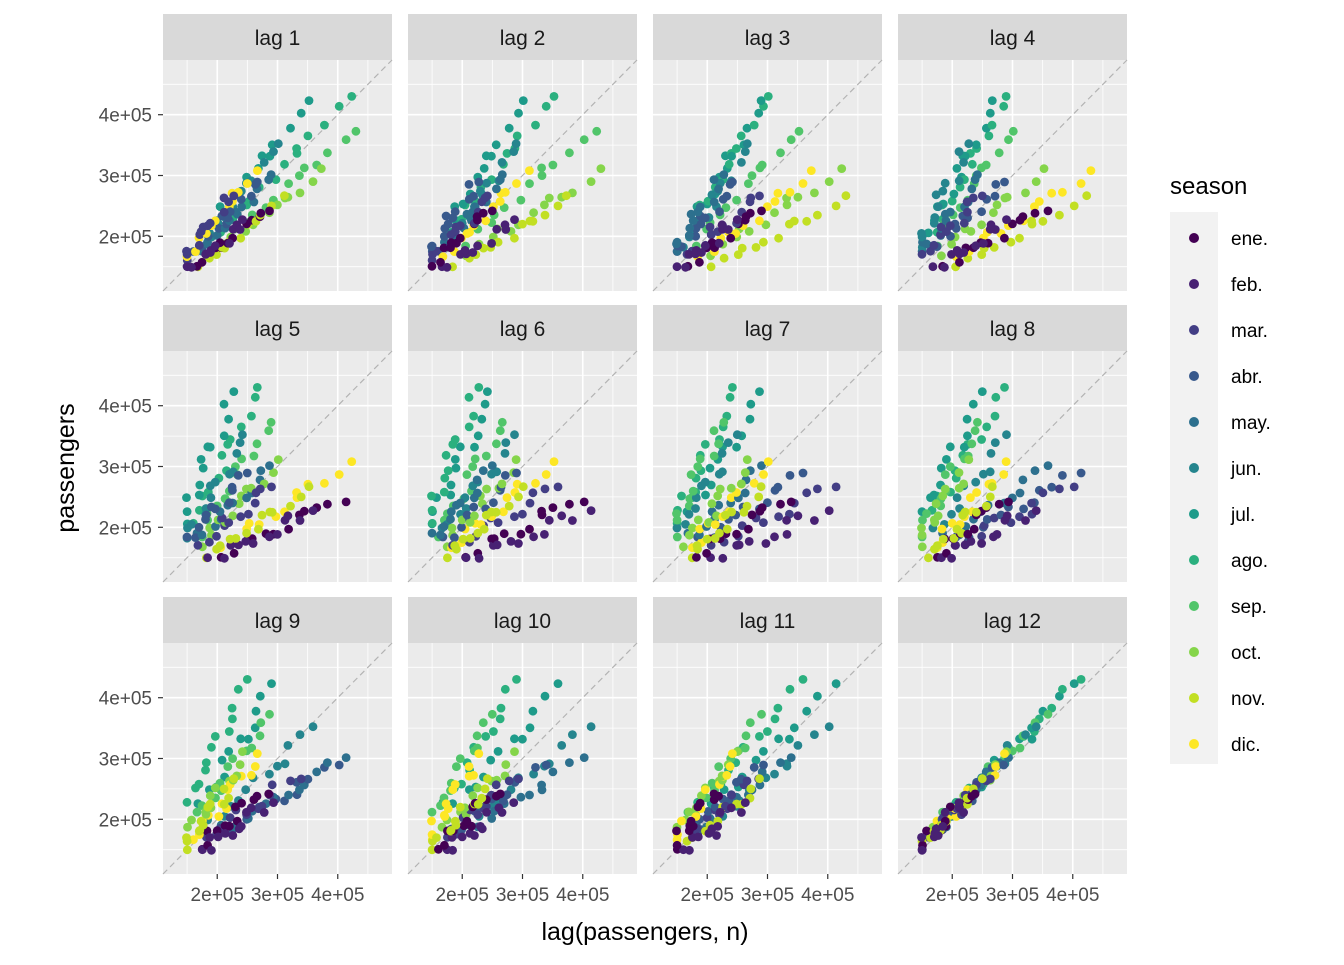  I want to click on legend-key-dic, so click(1194, 744).